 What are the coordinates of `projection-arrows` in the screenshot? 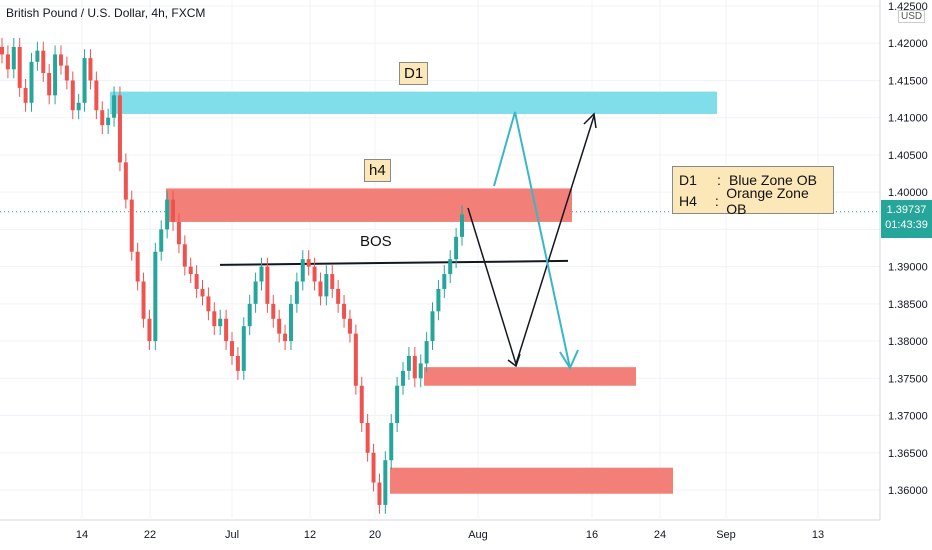 It's located at (532, 241).